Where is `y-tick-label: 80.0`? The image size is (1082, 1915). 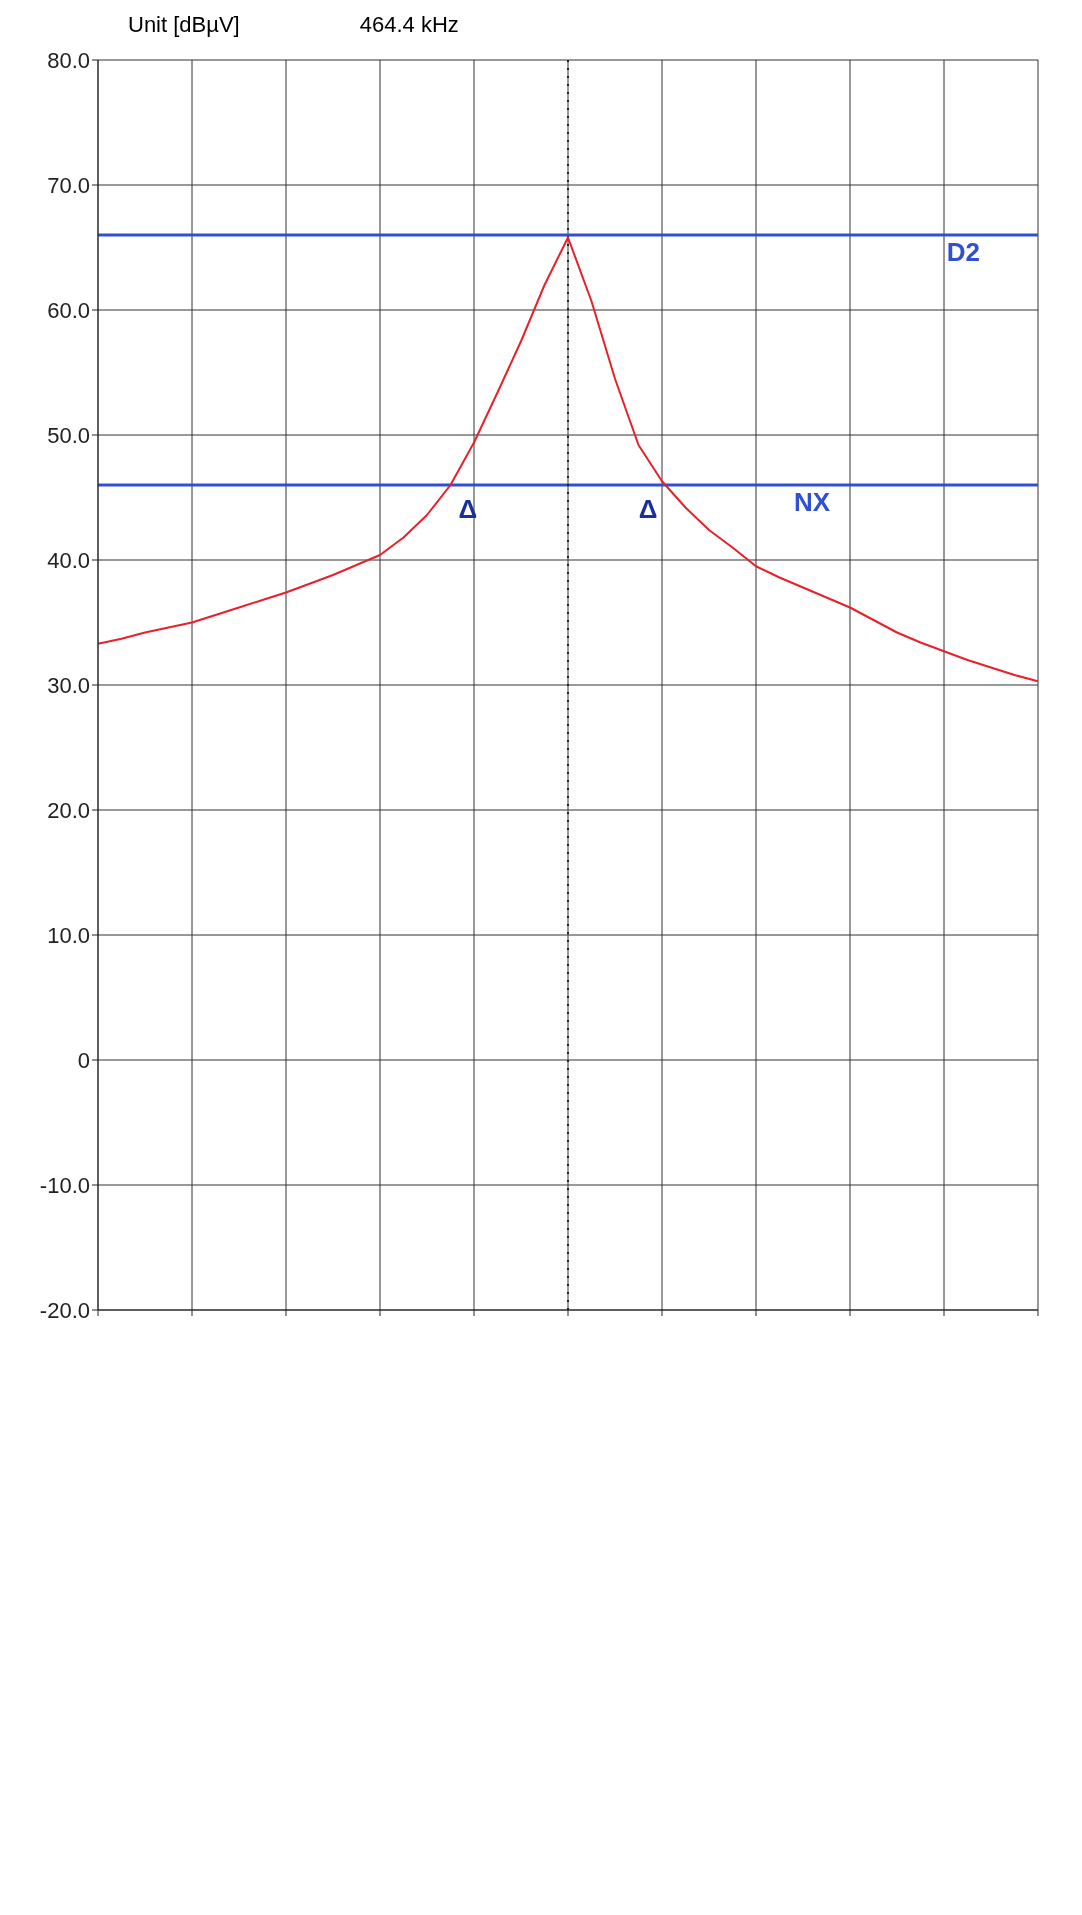
y-tick-label: 80.0 is located at coordinates (68, 60).